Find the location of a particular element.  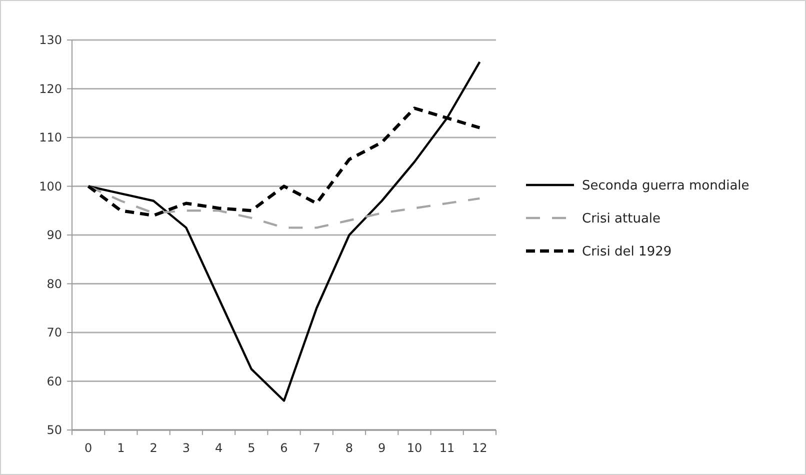

legend-label: Seconda guerra mondiale is located at coordinates (666, 186).